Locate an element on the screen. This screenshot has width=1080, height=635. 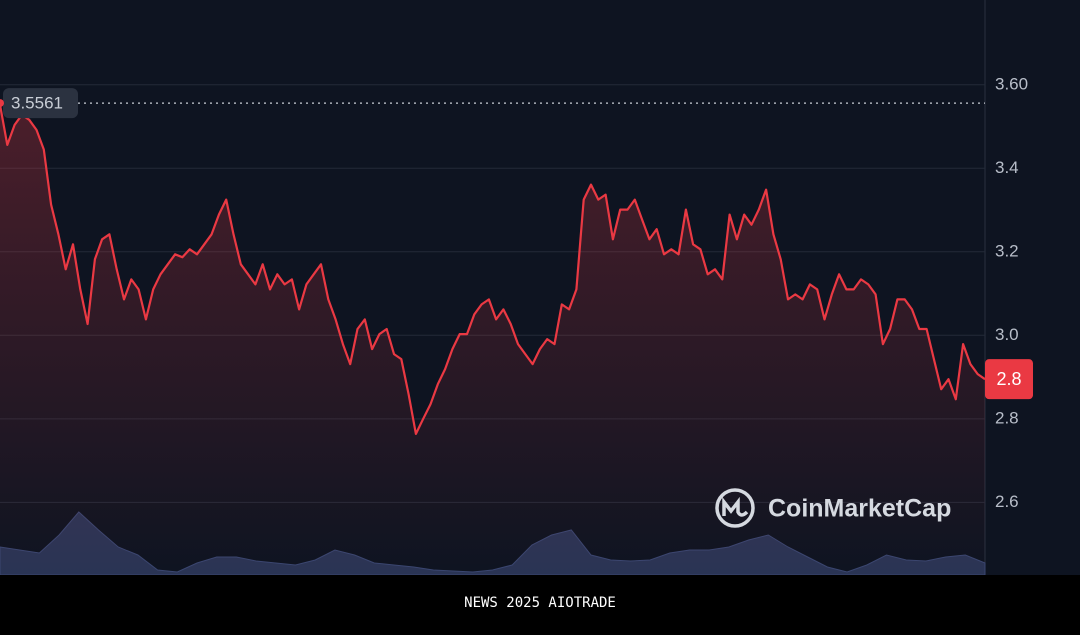
y-tick-label: 3.4 is located at coordinates (1007, 167).